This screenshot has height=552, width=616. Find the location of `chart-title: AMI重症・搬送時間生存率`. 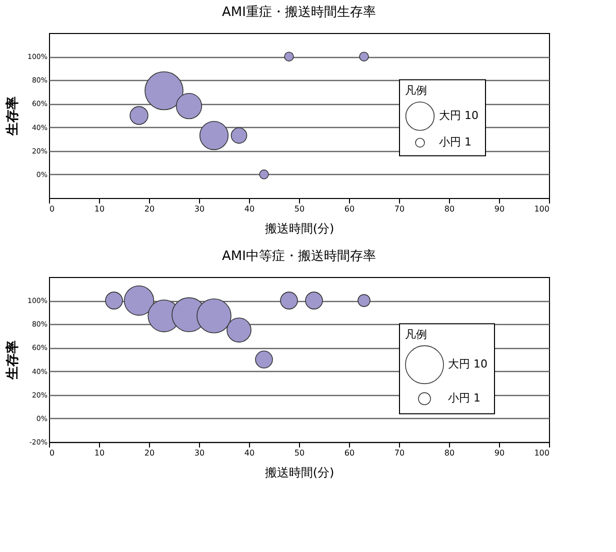

chart-title: AMI重症・搬送時間生存率 is located at coordinates (299, 12).